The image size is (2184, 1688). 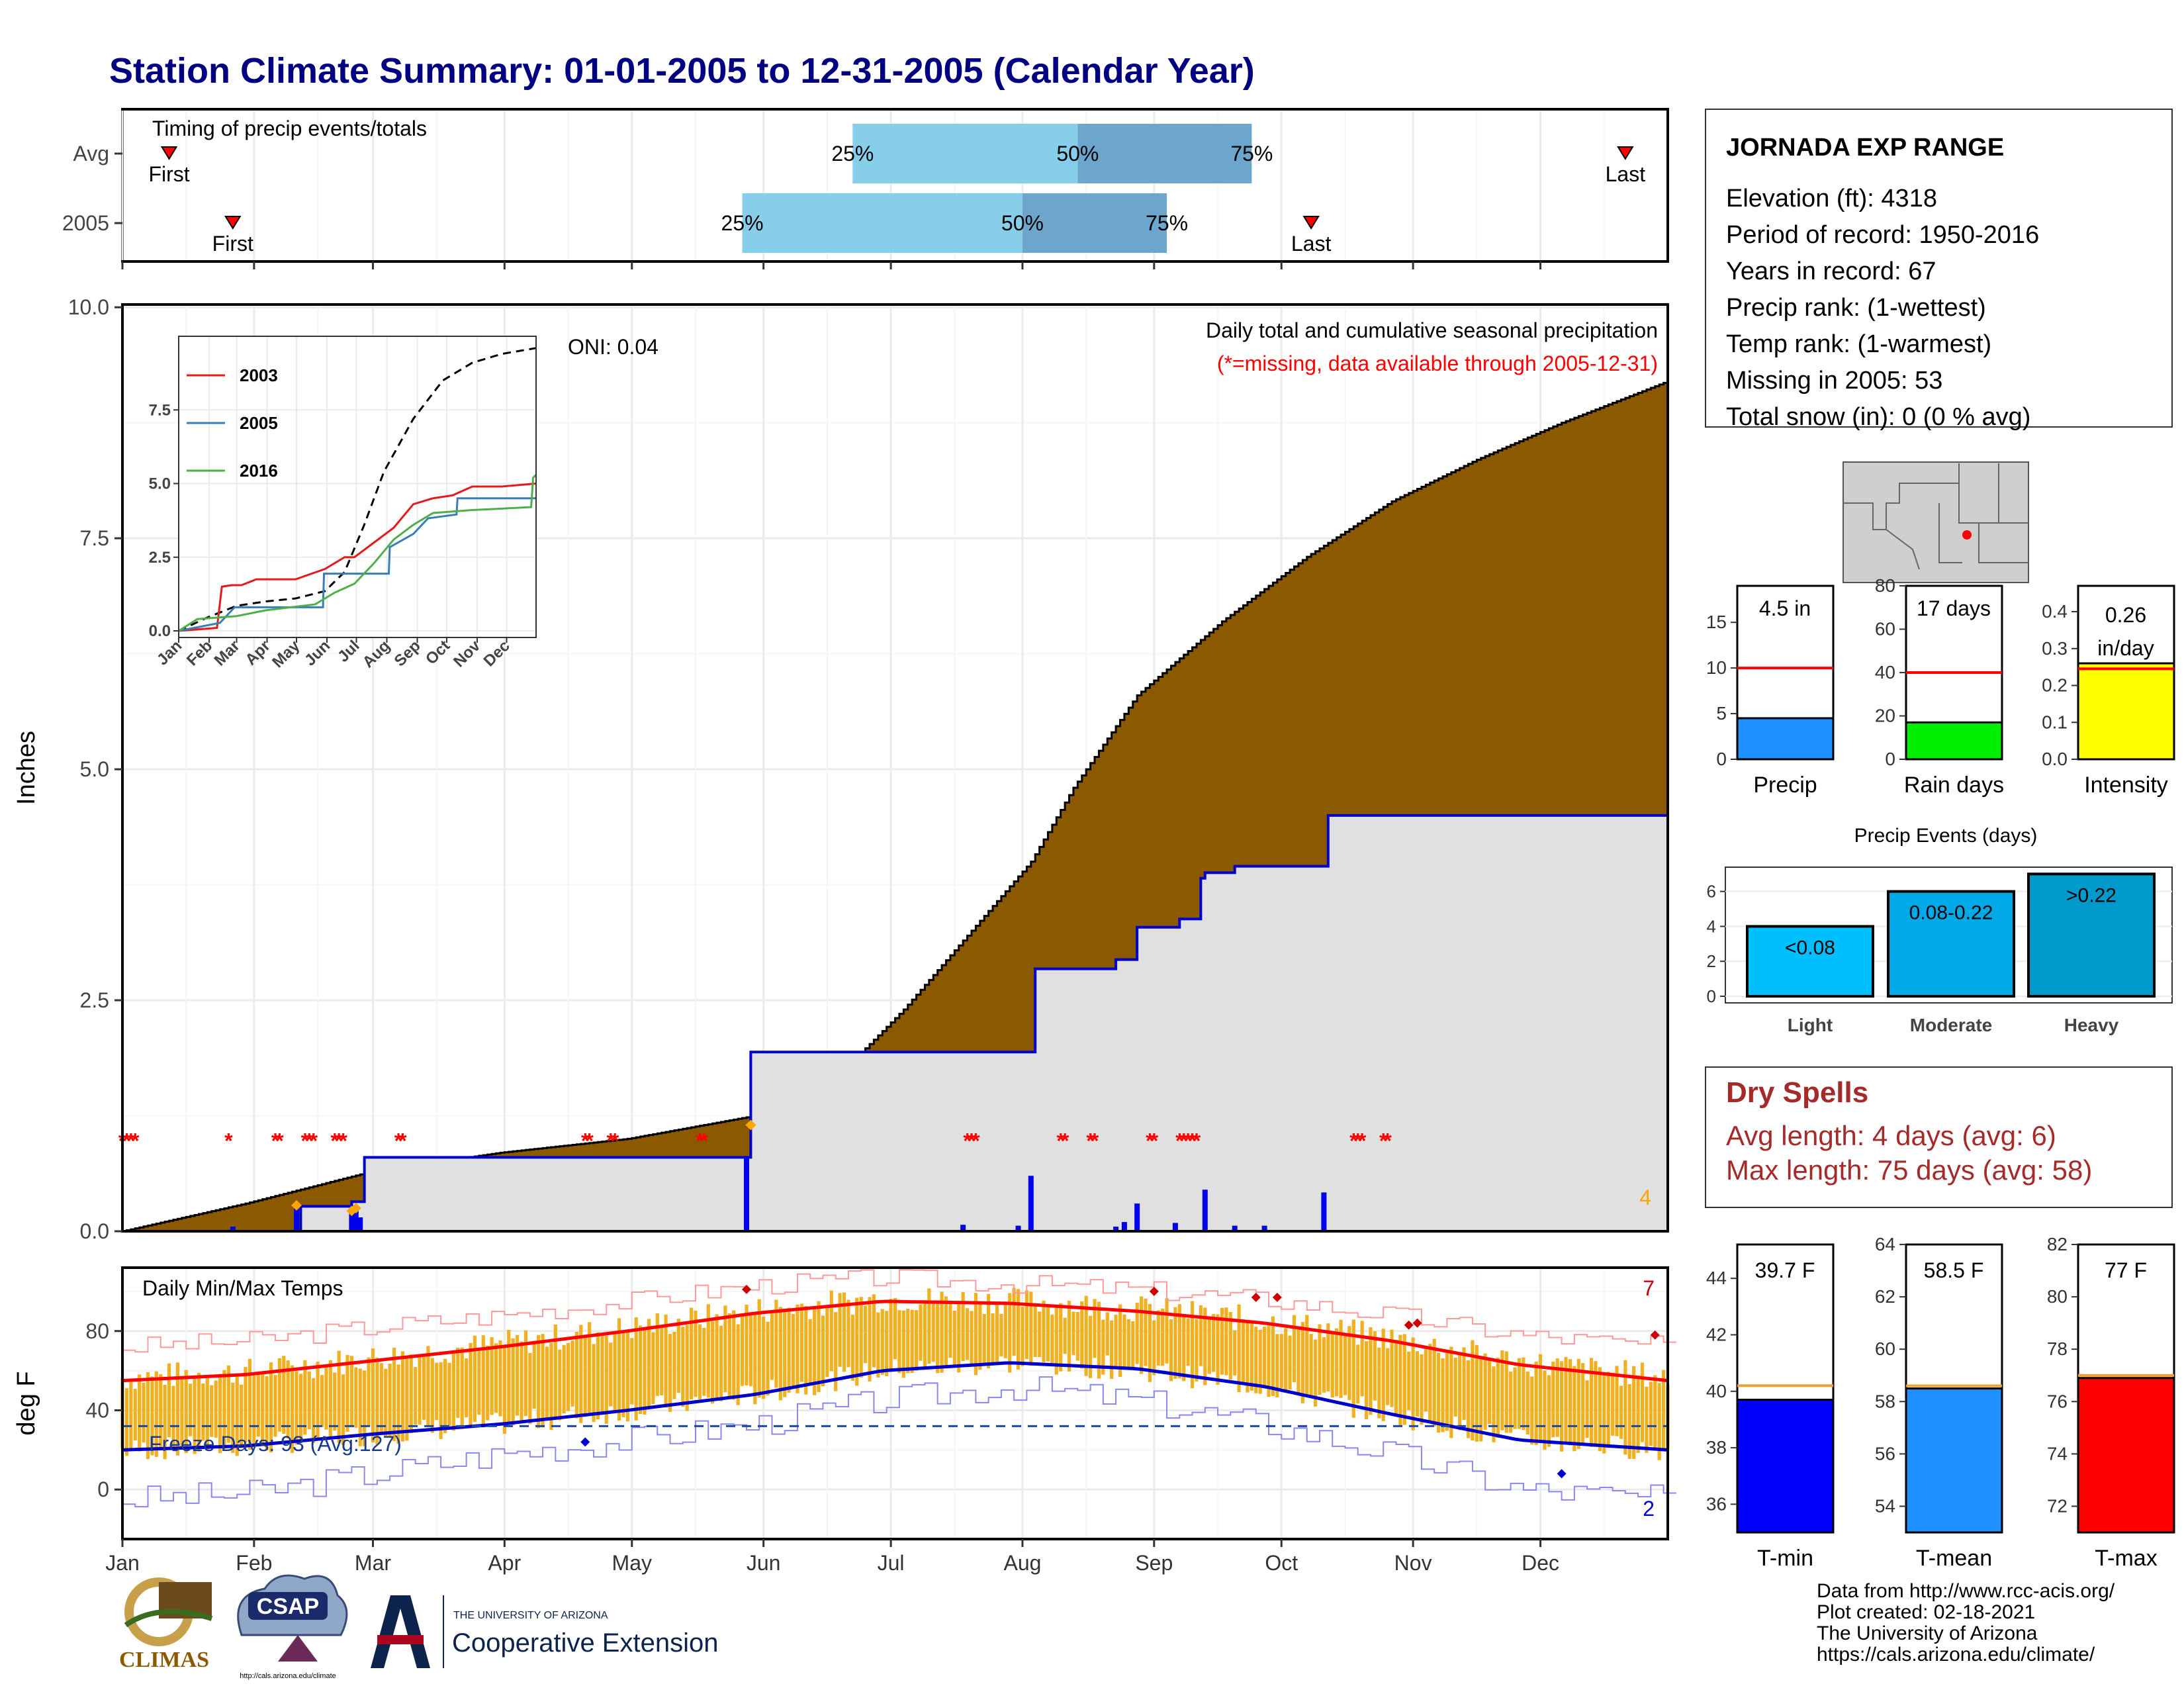 I want to click on avg-max-line, so click(x=895, y=1341).